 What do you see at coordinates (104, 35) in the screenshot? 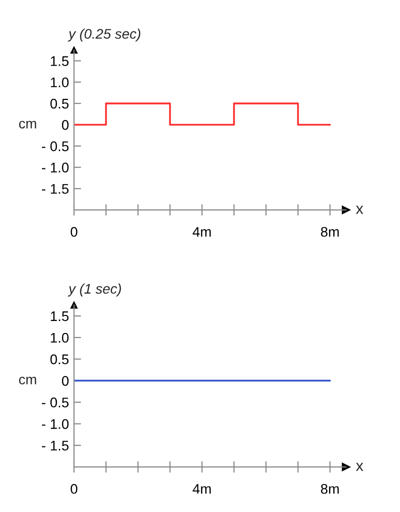
I see `chart-title: y (0.25 sec)` at bounding box center [104, 35].